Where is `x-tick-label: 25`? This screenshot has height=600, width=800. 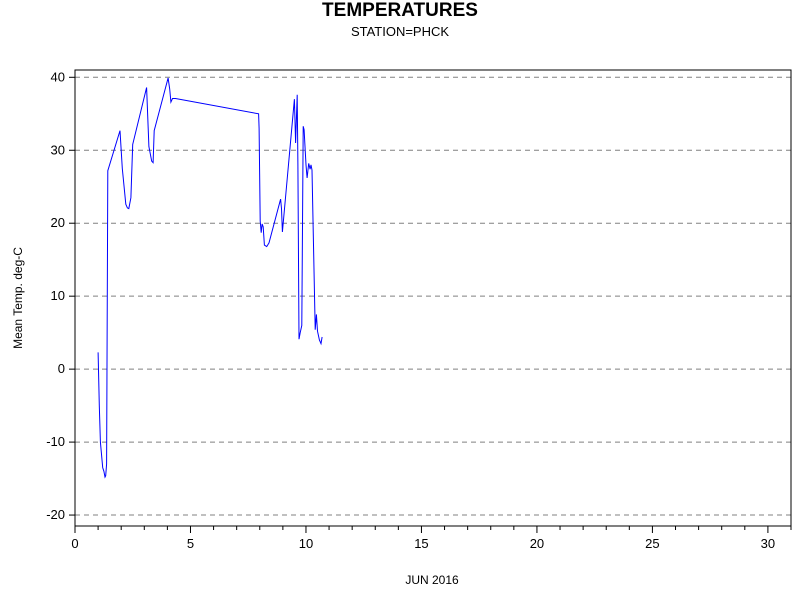
x-tick-label: 25 is located at coordinates (652, 543).